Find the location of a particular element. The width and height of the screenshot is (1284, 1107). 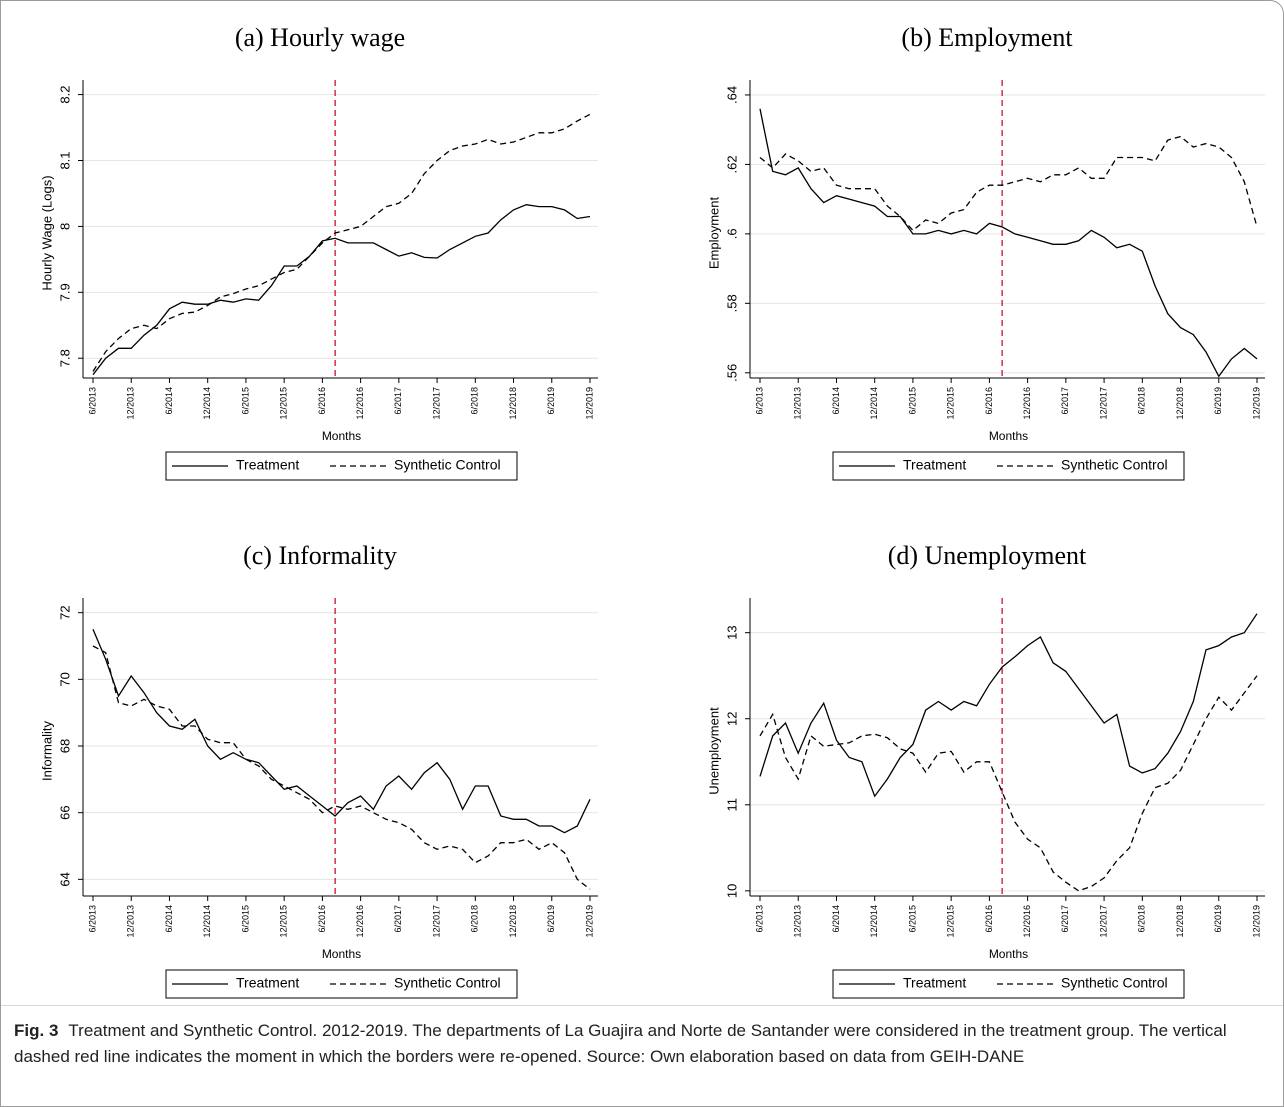

y-tick-label: .64 is located at coordinates (731, 95).